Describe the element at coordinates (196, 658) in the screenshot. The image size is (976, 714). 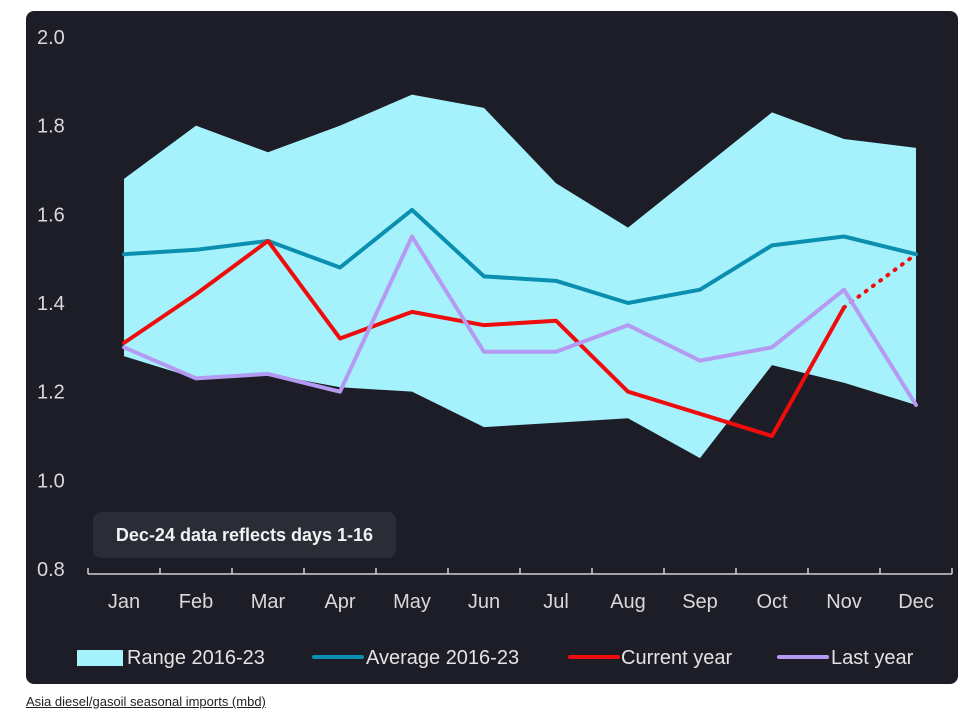
I see `legend-label-range: Range 2016-23` at that location.